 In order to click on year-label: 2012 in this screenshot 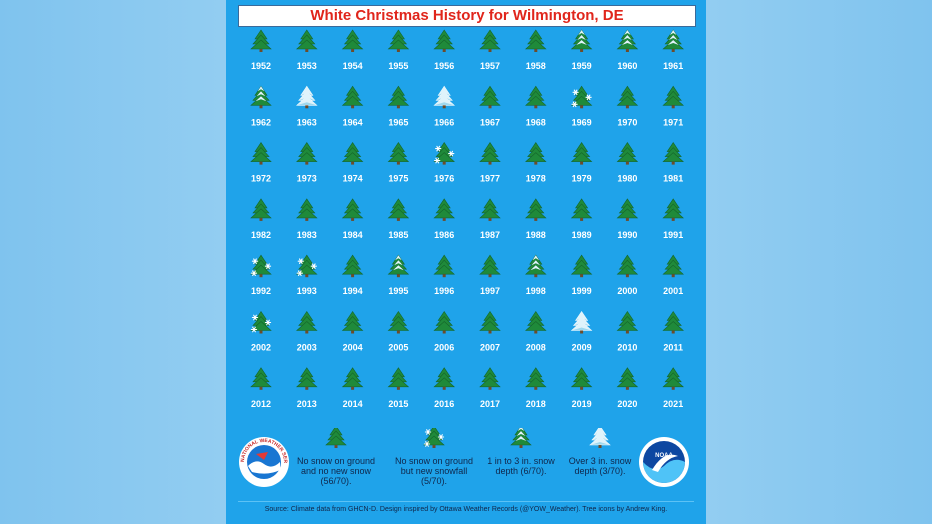, I will do `click(261, 404)`.